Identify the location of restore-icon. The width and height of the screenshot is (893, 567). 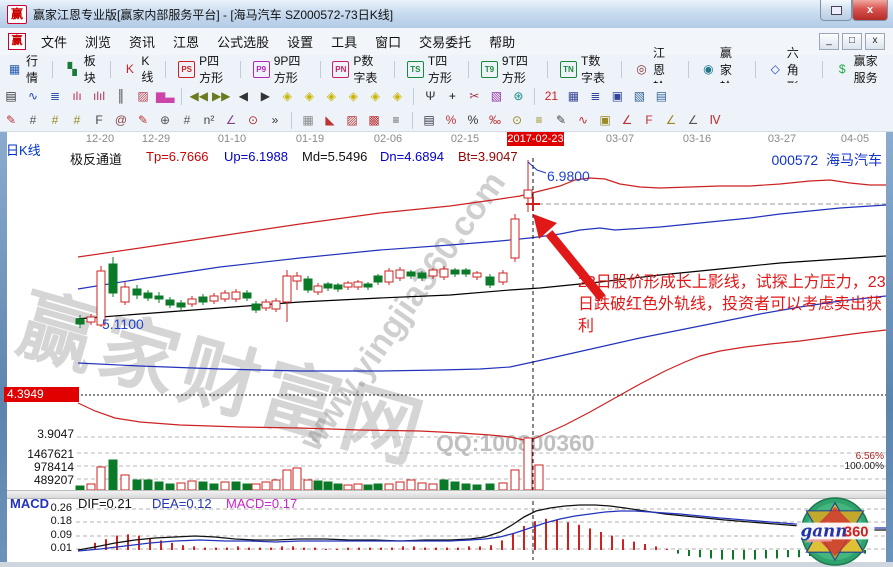
(836, 10).